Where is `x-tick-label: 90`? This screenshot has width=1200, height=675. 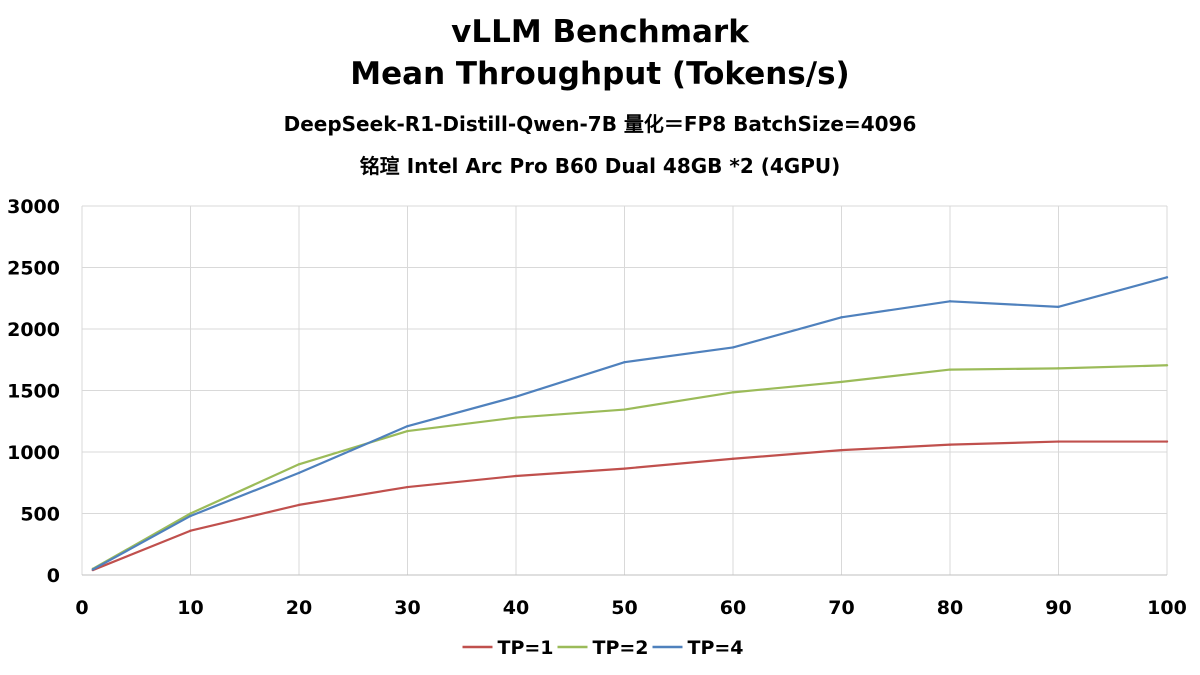 x-tick-label: 90 is located at coordinates (1058, 608).